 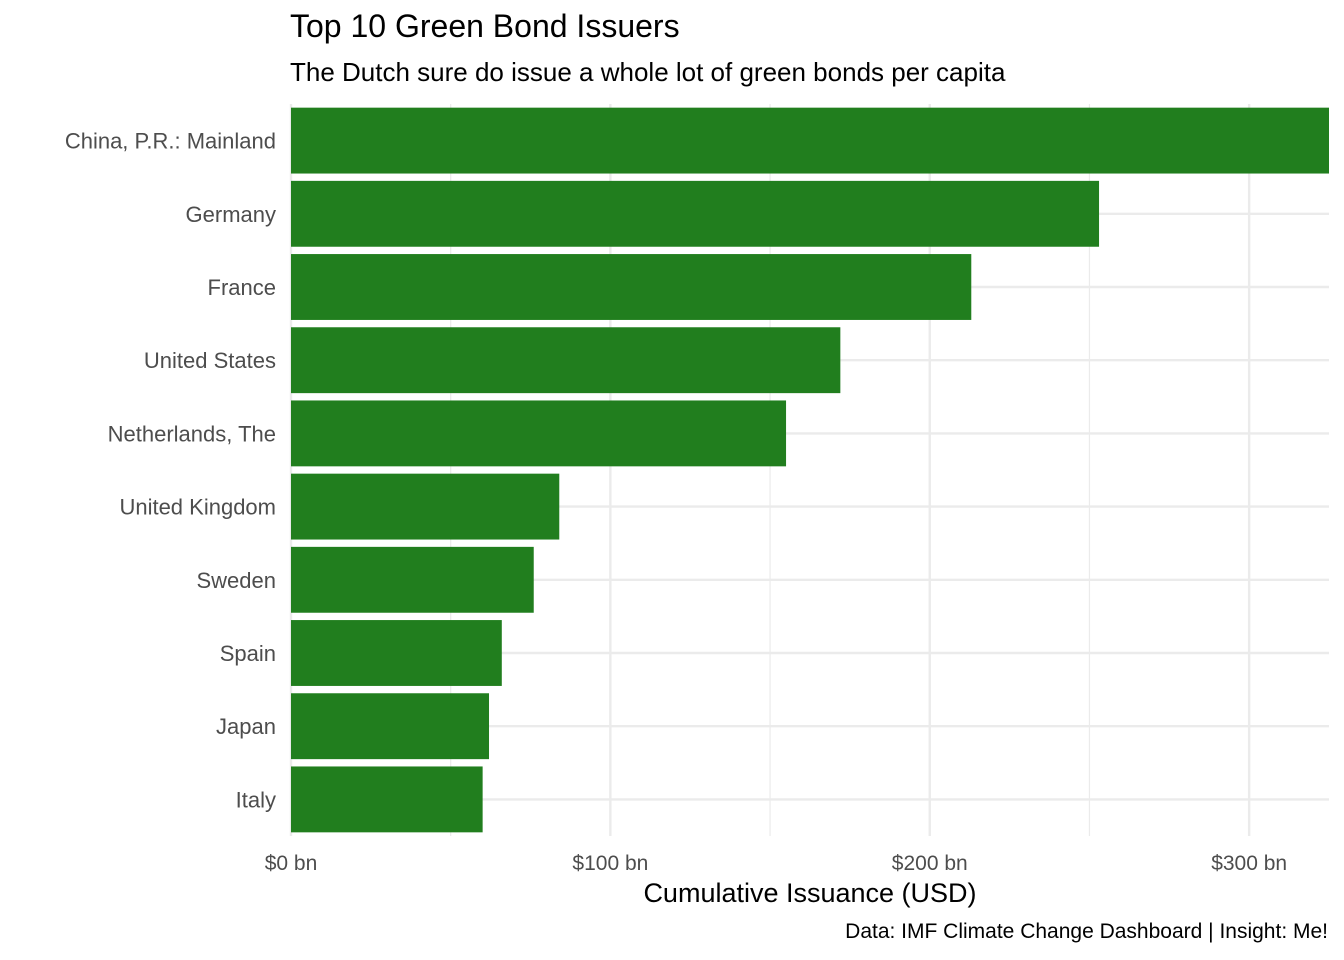 What do you see at coordinates (485, 26) in the screenshot?
I see `chart-title: Top 10 Green Bond Issuers` at bounding box center [485, 26].